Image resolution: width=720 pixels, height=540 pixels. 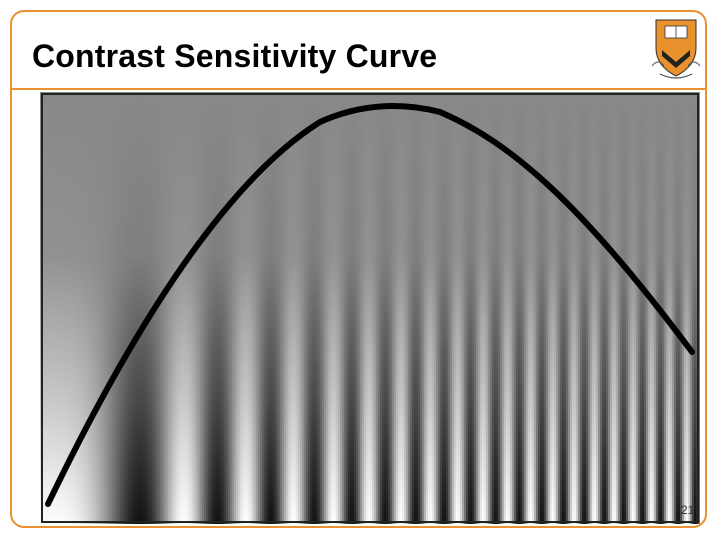 I want to click on princeton-shield-icon, so click(x=676, y=49).